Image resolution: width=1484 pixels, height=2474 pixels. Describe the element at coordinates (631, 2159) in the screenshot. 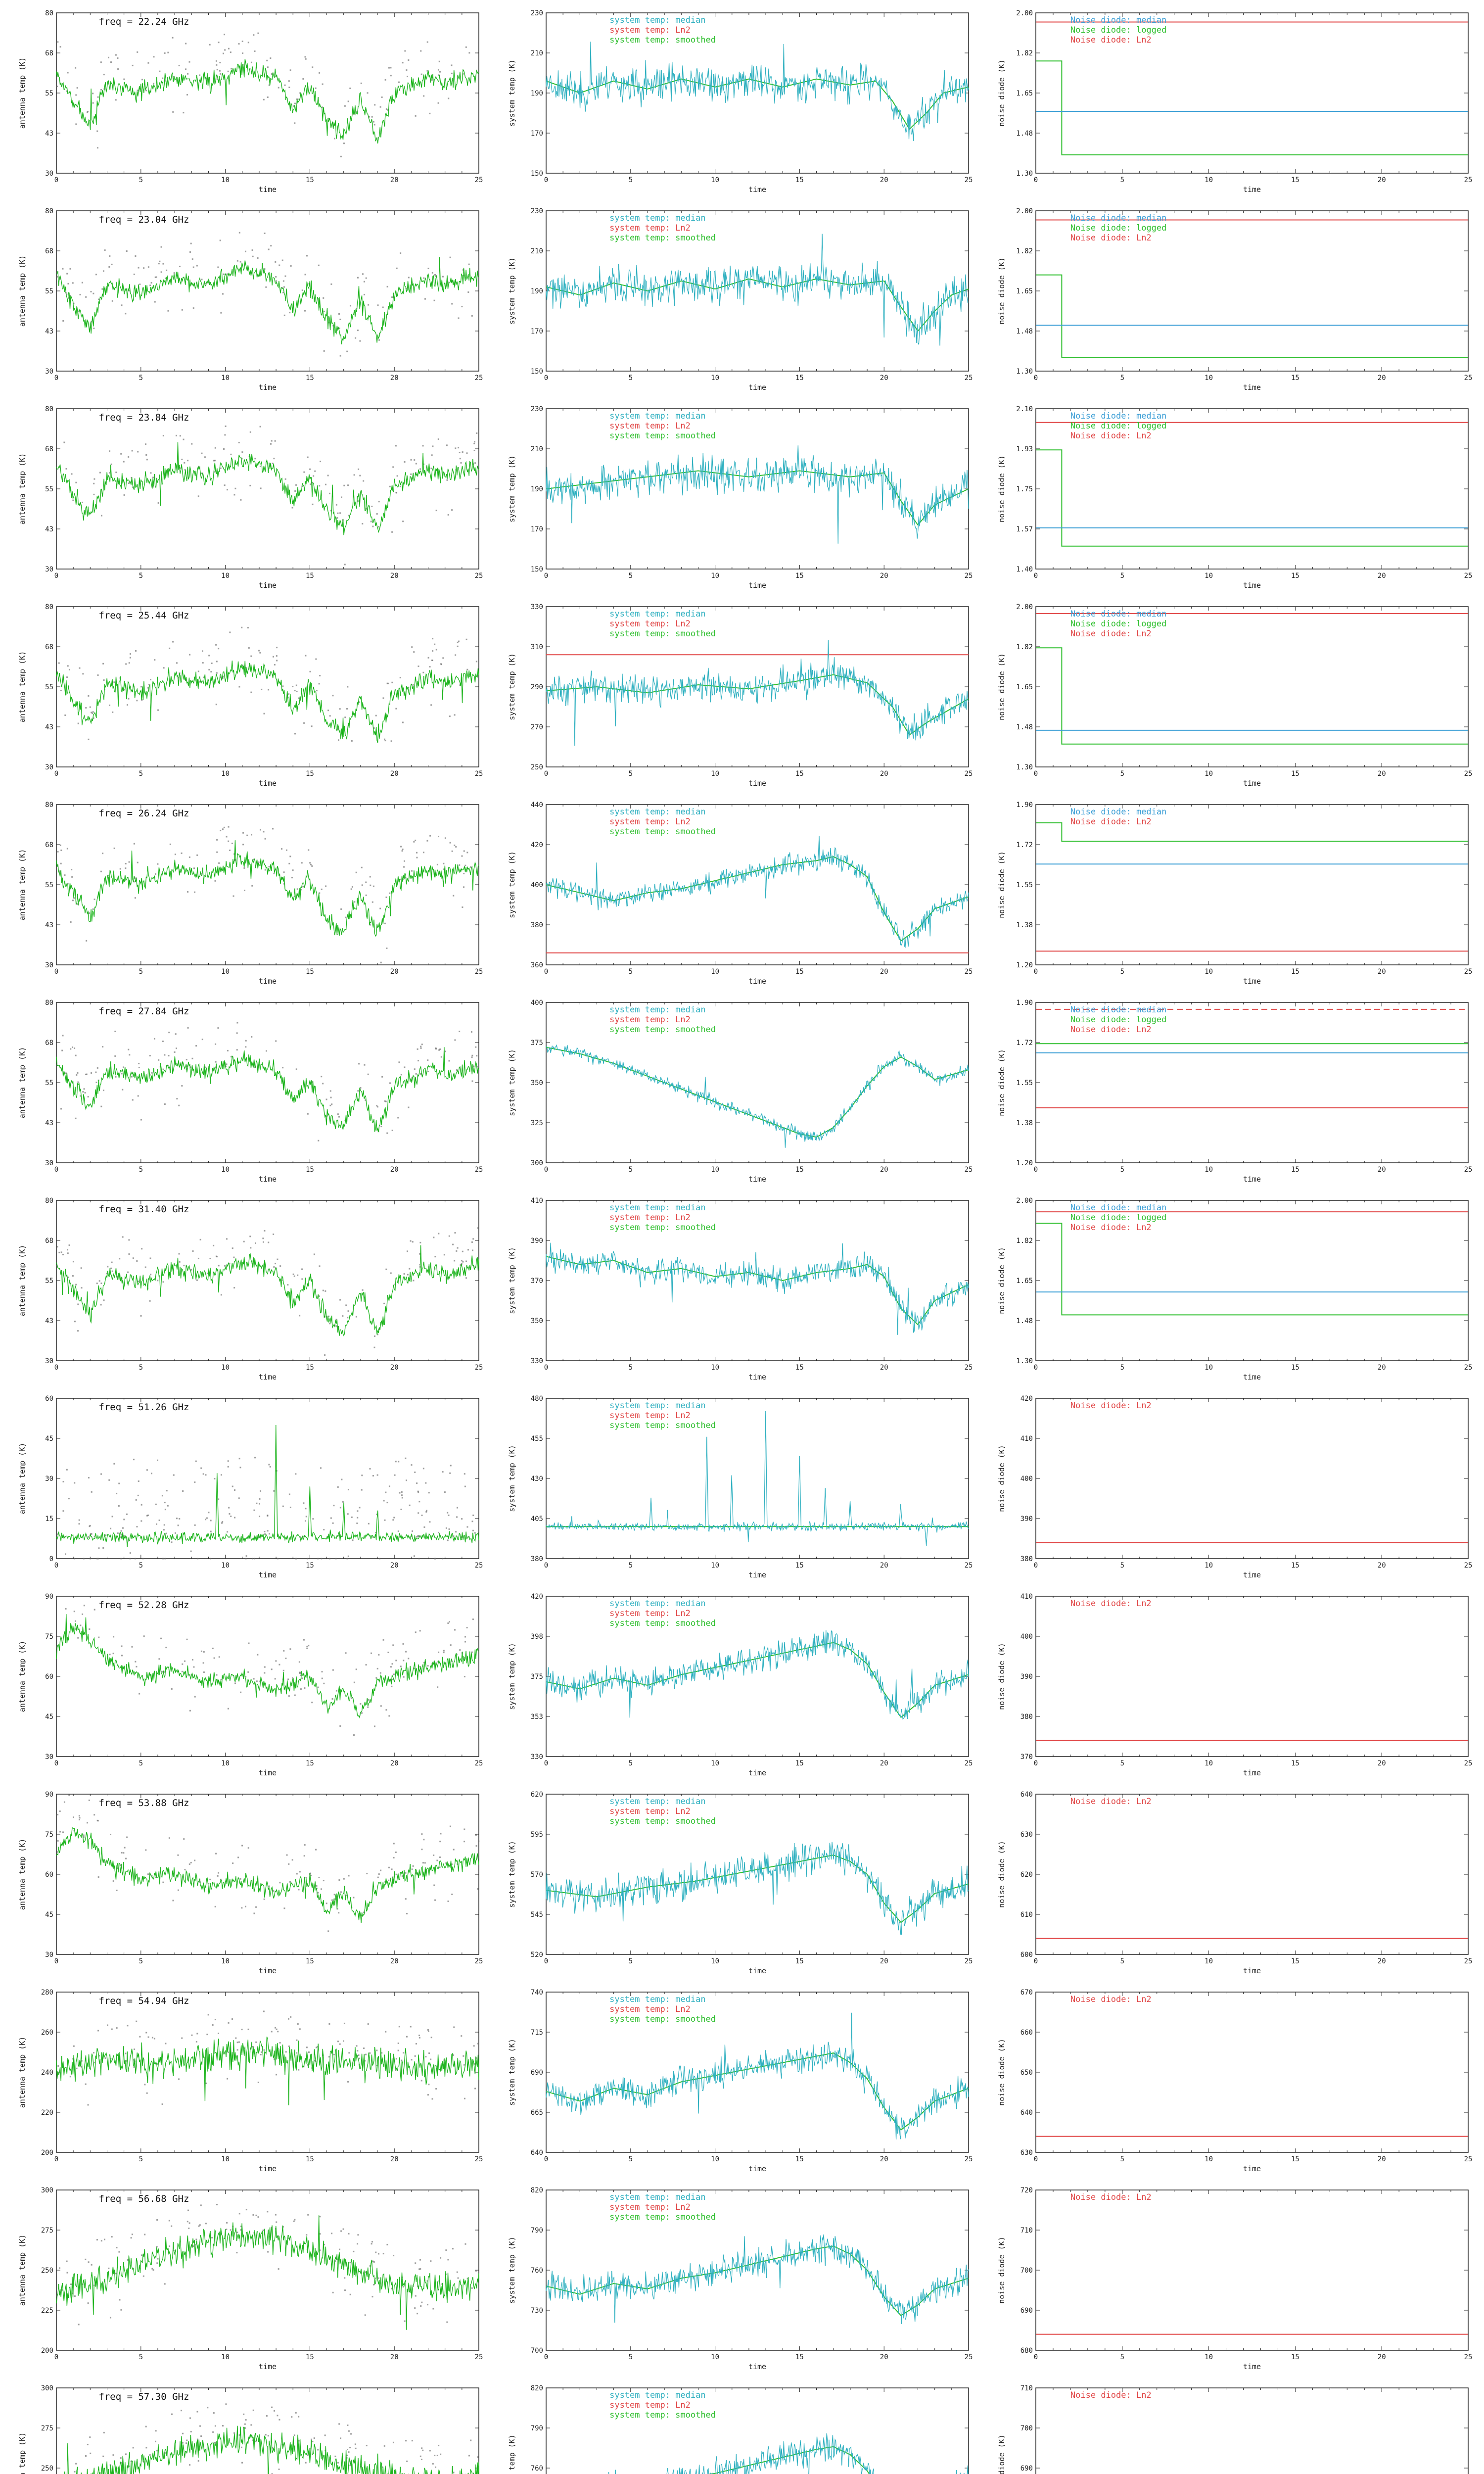

I see `x-tick-label: 5` at that location.